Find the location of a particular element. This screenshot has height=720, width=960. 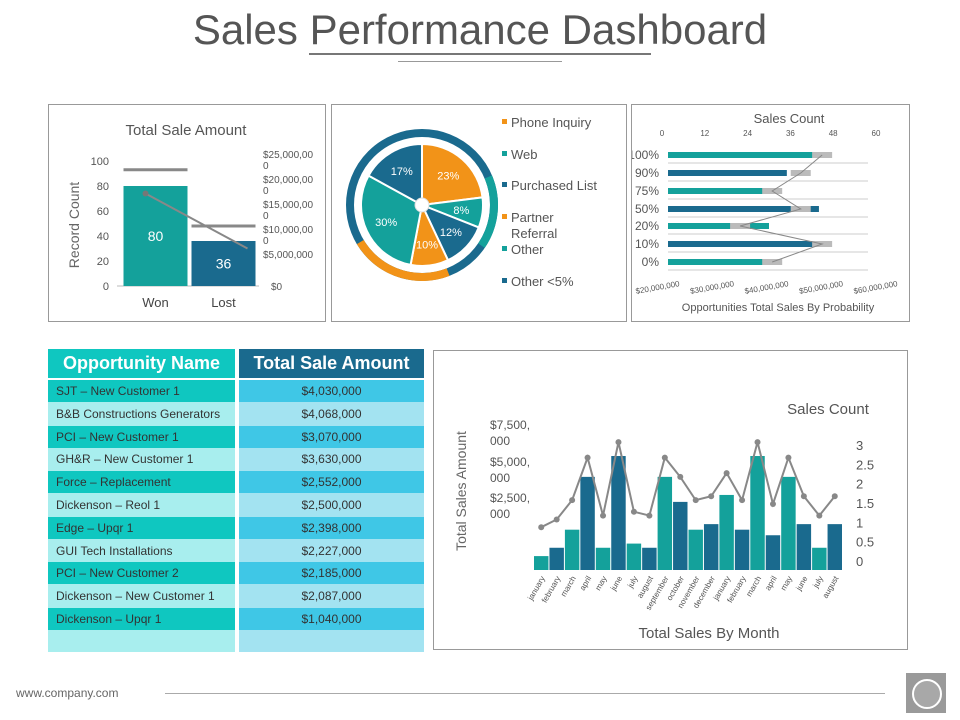

x-tick-label: april is located at coordinates (770, 583).